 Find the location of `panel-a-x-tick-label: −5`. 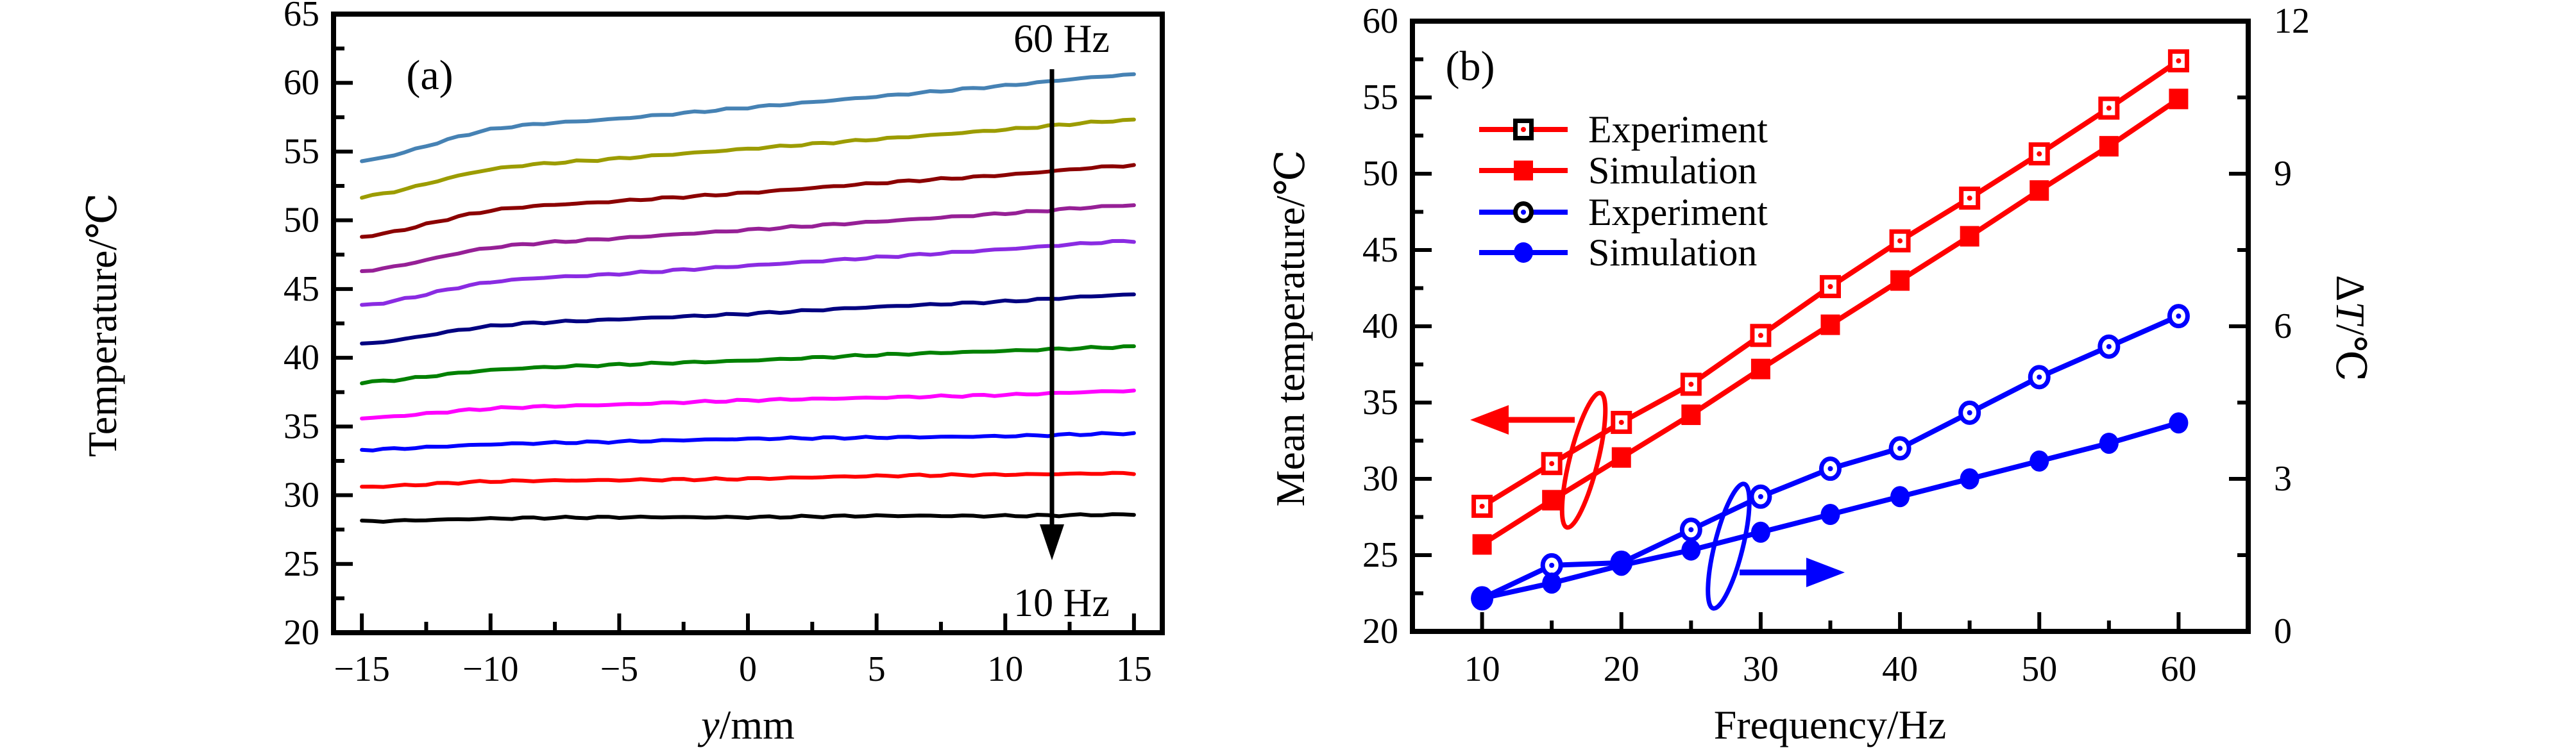

panel-a-x-tick-label: −5 is located at coordinates (619, 669).